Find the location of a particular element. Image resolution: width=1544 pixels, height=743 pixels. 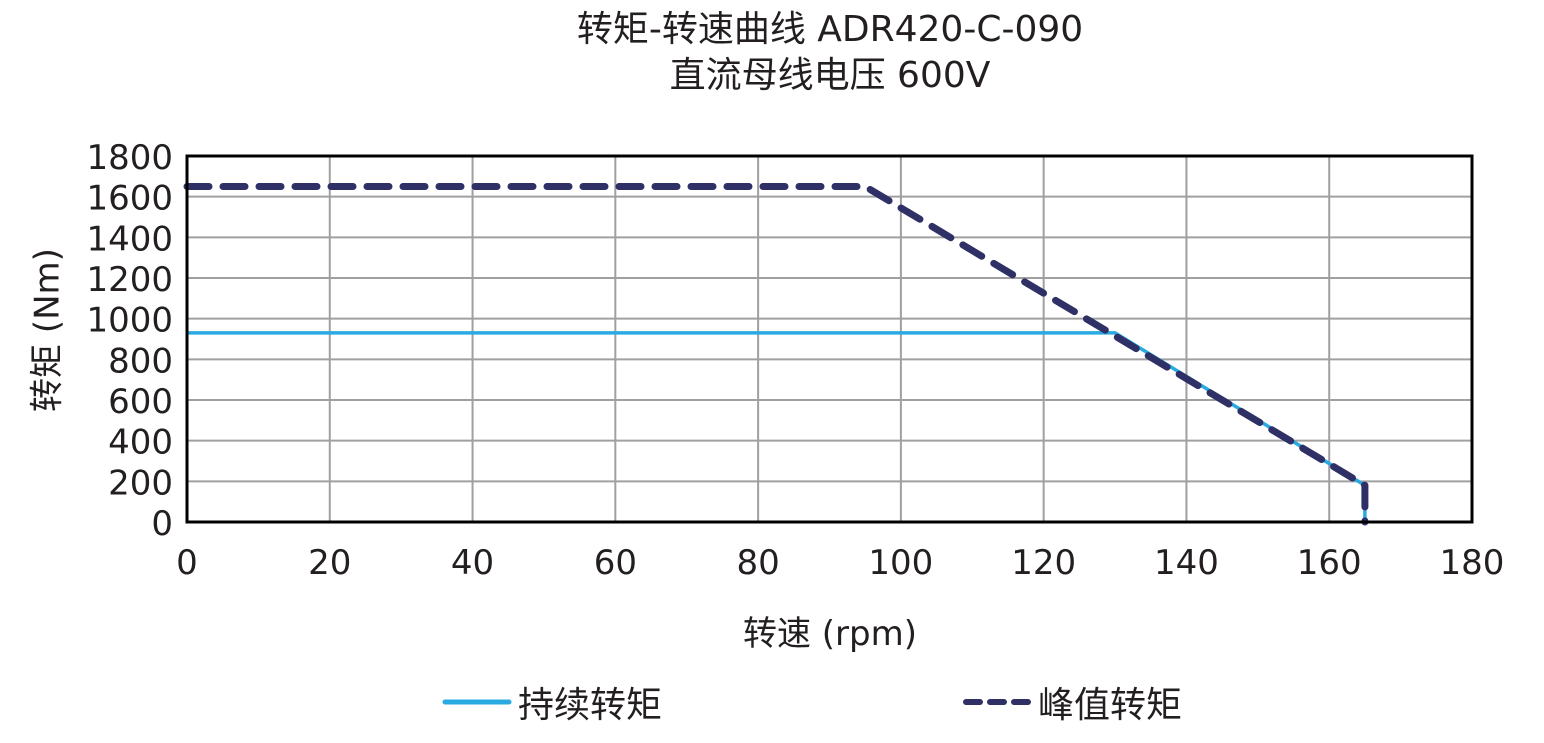

chart-subtitle: 直流母线电压 600V is located at coordinates (830, 75).